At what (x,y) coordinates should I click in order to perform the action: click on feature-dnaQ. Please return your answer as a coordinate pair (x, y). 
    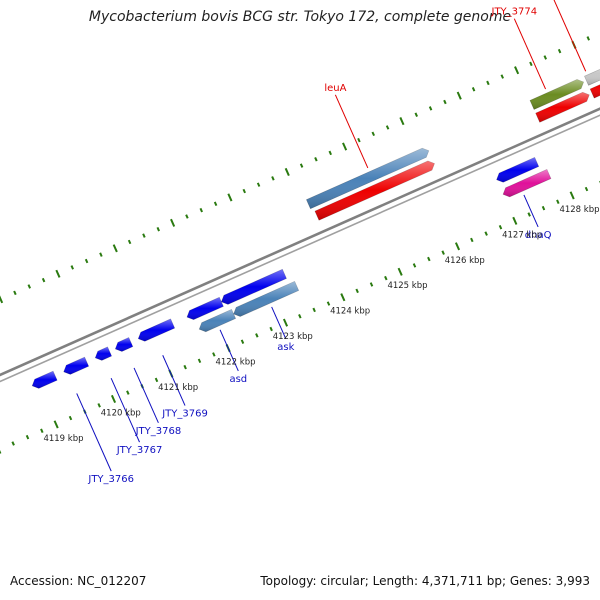
    Looking at the image, I should click on (518, 169).